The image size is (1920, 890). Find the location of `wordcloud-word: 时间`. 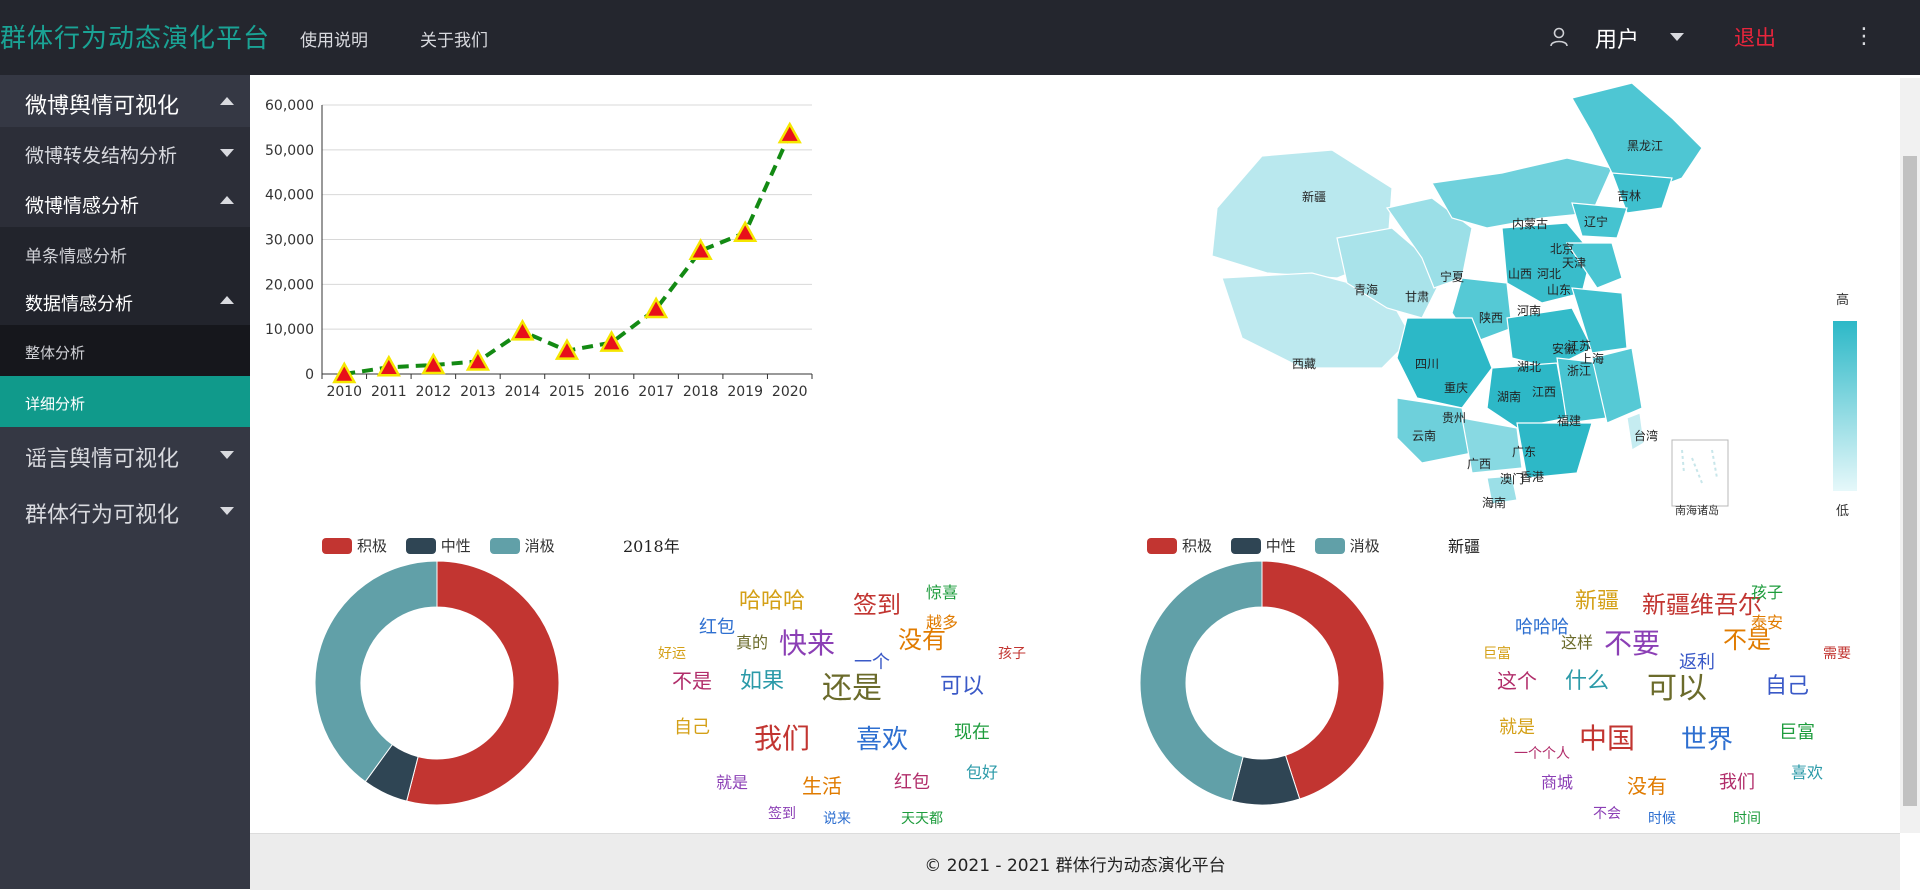

wordcloud-word: 时间 is located at coordinates (1747, 819).